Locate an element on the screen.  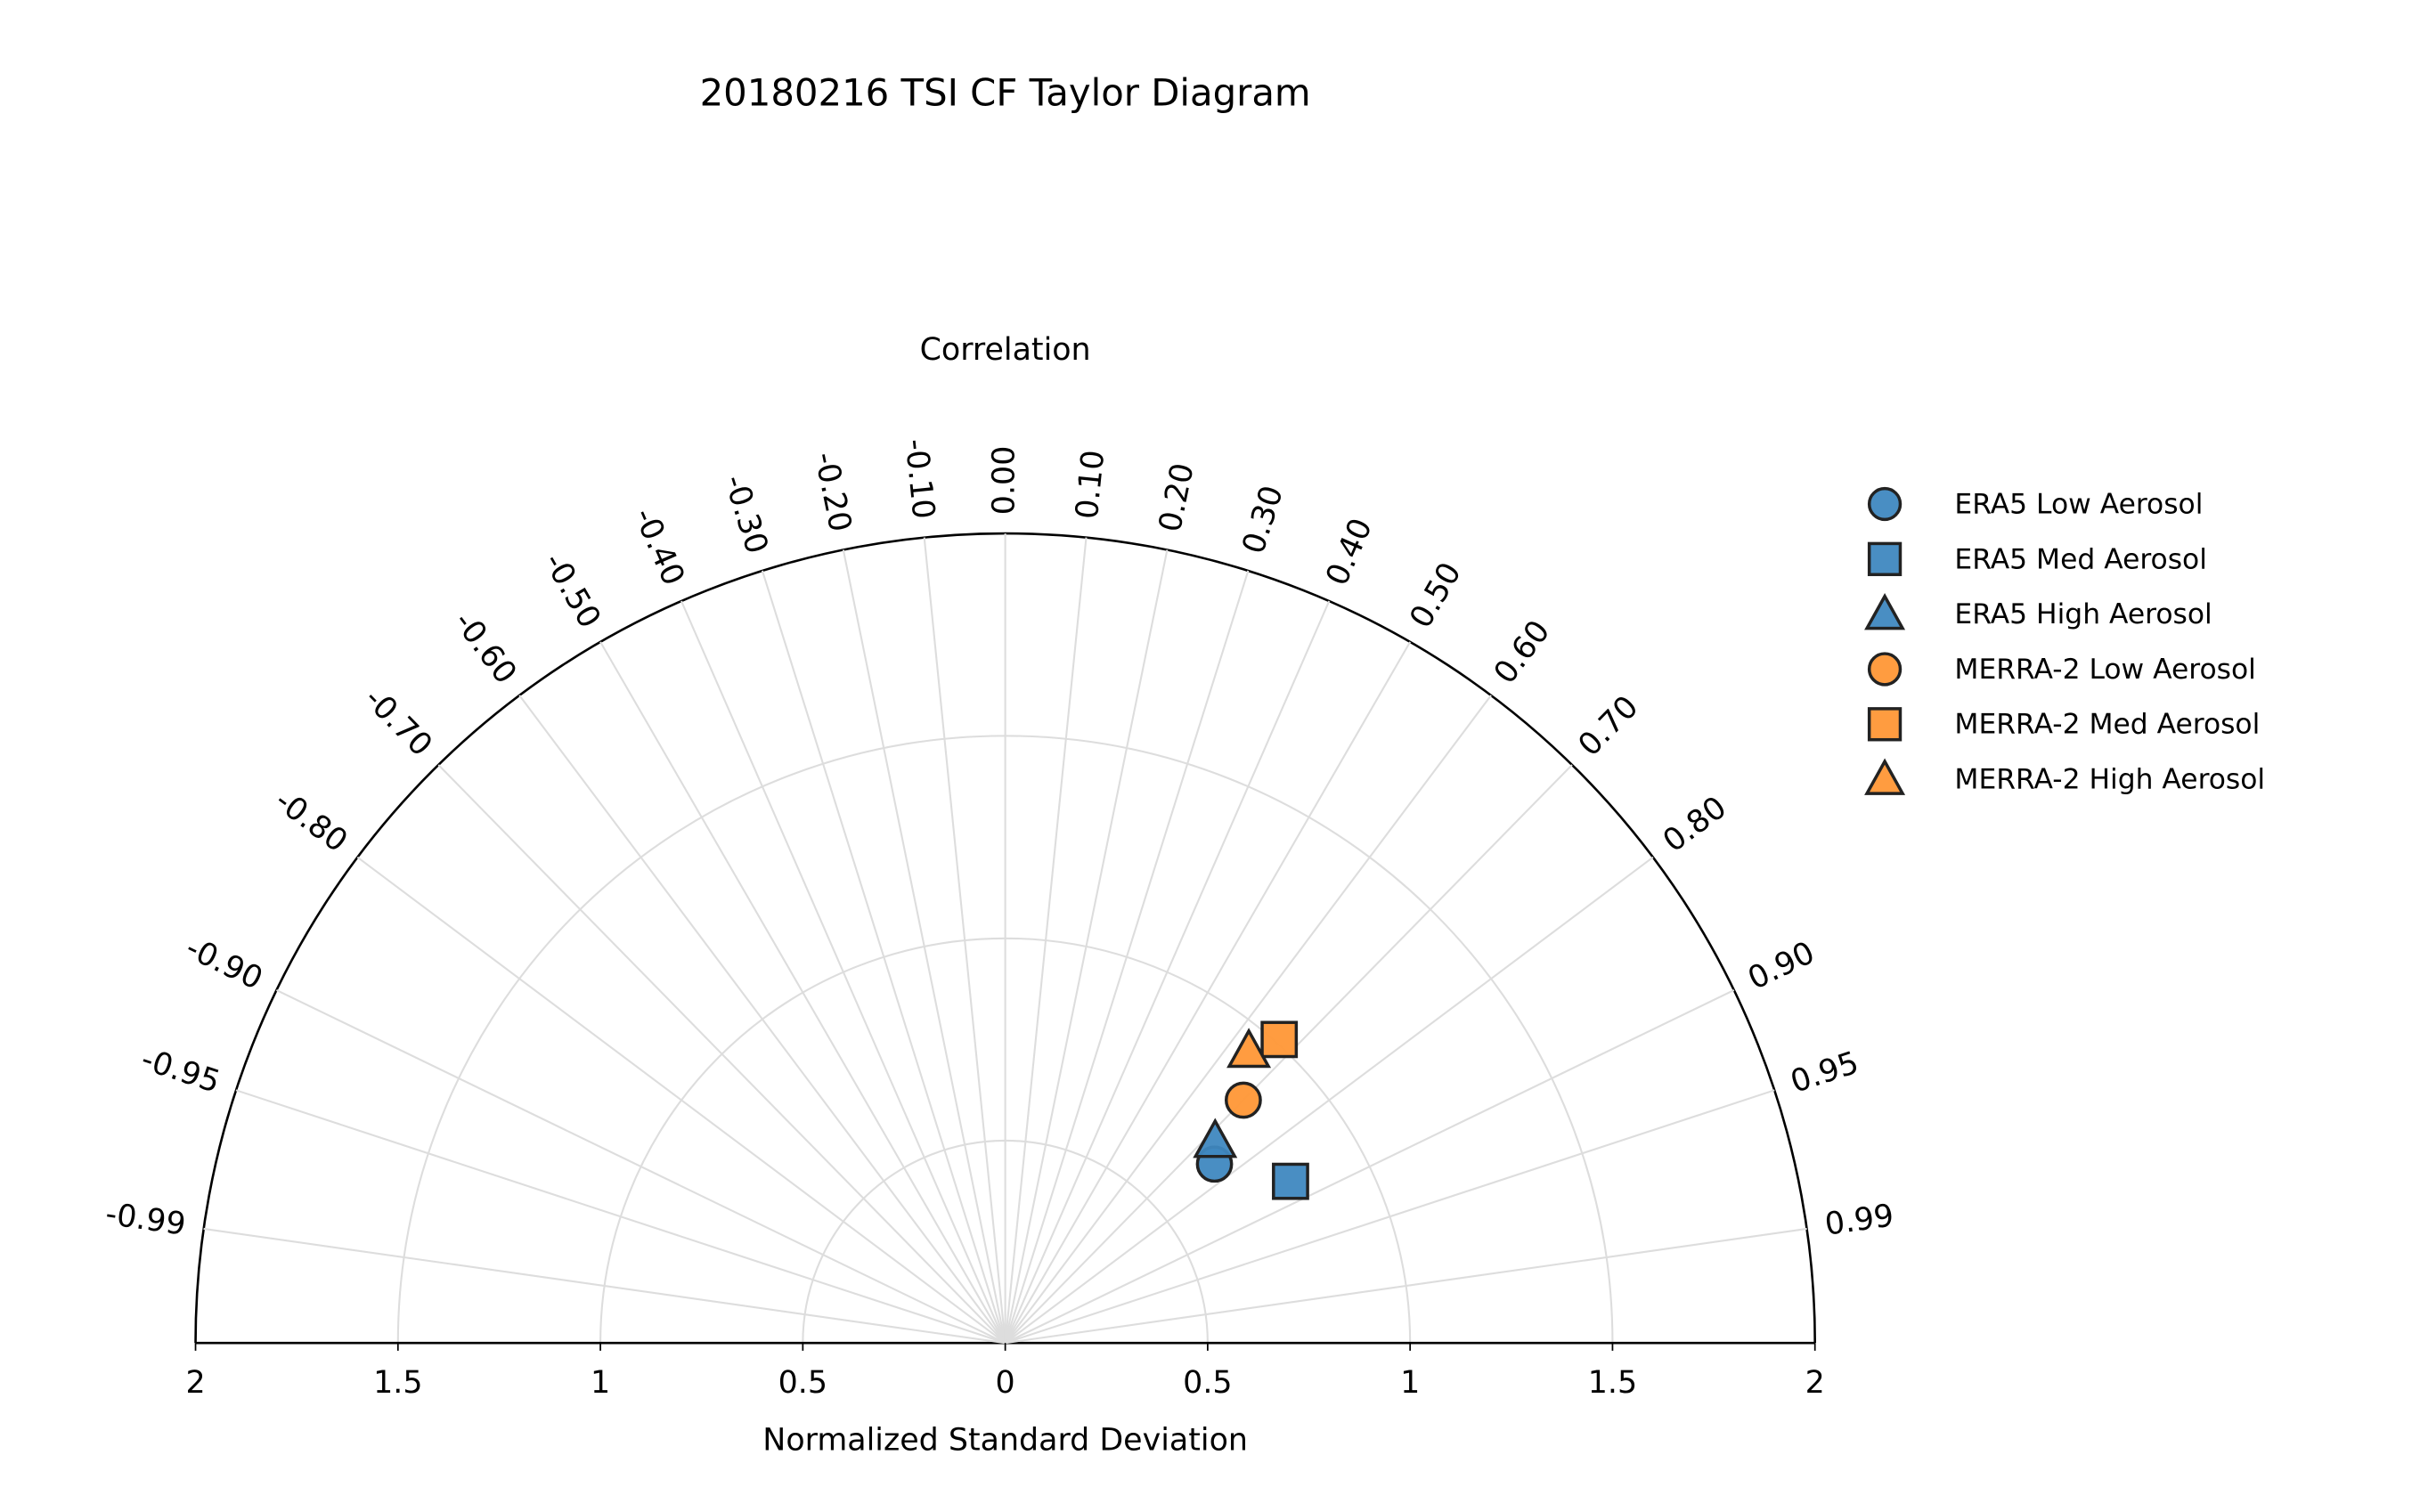
point-merra-2-med-aerosol is located at coordinates (1279, 1039).